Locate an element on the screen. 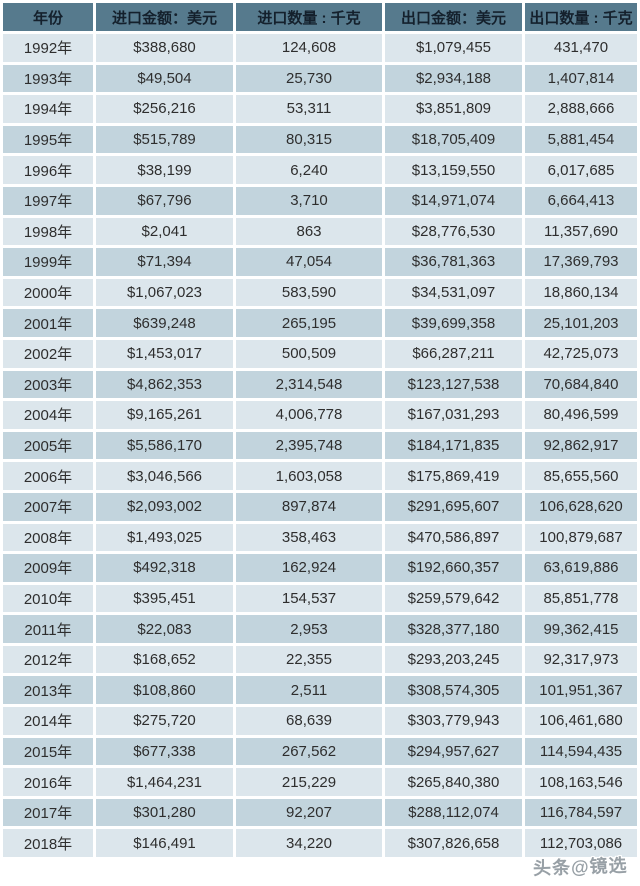 The width and height of the screenshot is (640, 886). value-cell: 47,054 is located at coordinates (309, 262).